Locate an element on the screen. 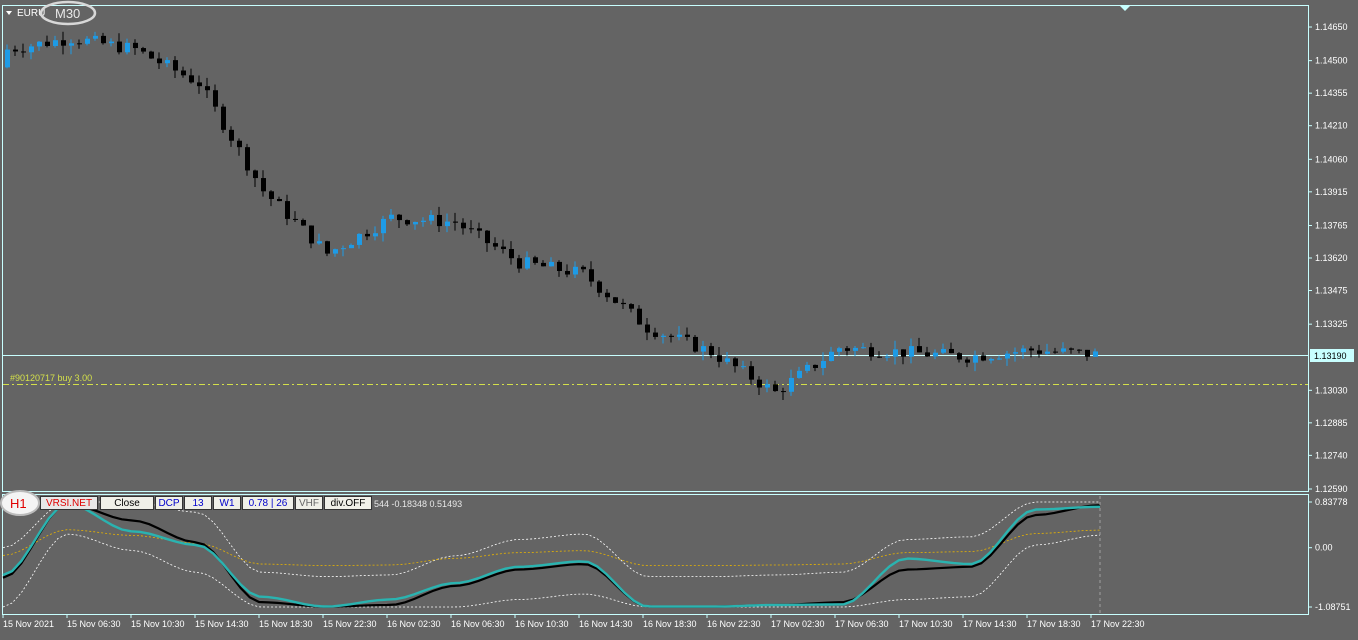 This screenshot has height=640, width=1358. time-tick-label: 17 Nov 06:30 is located at coordinates (862, 624).